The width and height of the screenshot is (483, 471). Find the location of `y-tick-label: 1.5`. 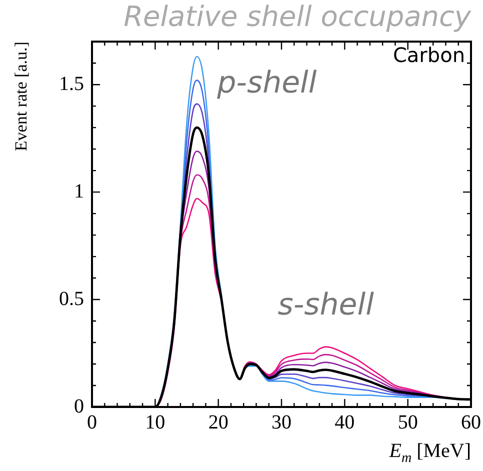

y-tick-label: 1.5 is located at coordinates (71, 83).